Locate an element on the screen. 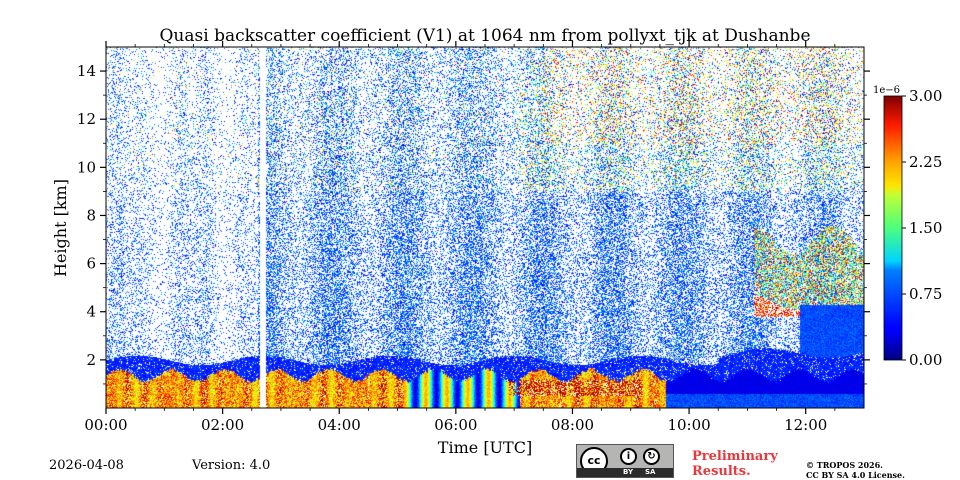 Image resolution: width=960 pixels, height=480 pixels. y-tick-label: 12 is located at coordinates (86, 119).